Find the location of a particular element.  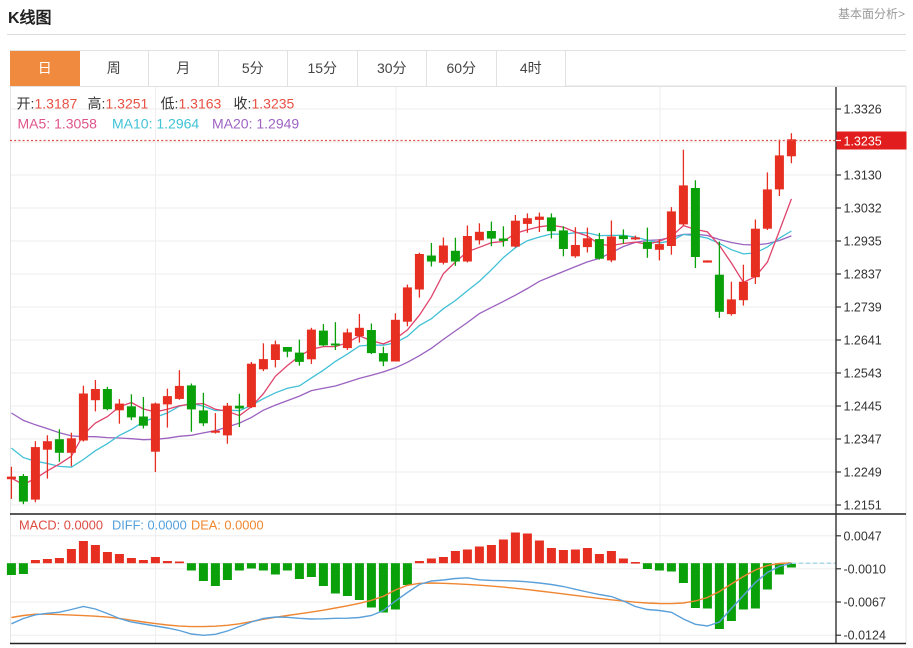

svg-text: 1.3130 is located at coordinates (863, 176).